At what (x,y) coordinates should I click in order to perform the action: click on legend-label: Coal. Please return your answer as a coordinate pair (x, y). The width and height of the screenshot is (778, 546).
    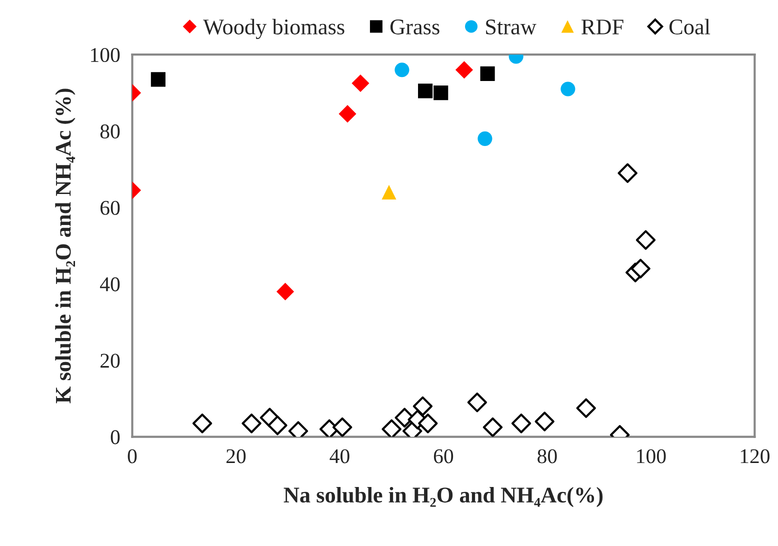
    Looking at the image, I should click on (689, 26).